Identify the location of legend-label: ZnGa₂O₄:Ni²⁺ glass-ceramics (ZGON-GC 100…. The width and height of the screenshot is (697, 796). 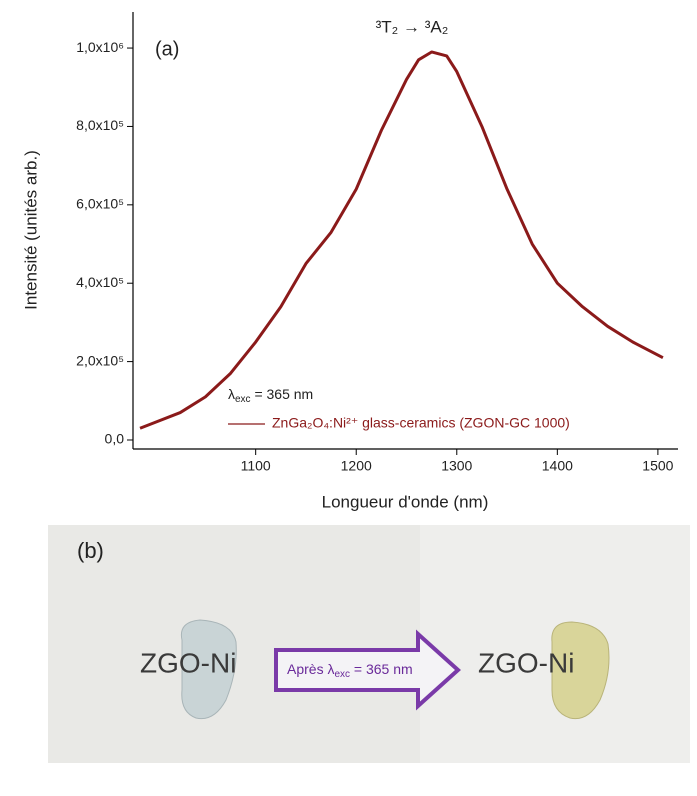
(421, 423).